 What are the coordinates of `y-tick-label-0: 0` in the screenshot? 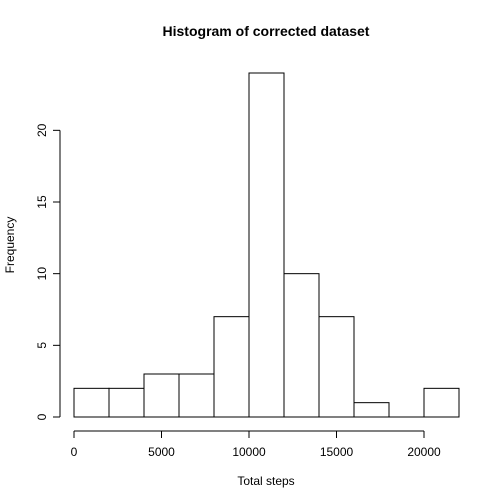 It's located at (42, 416).